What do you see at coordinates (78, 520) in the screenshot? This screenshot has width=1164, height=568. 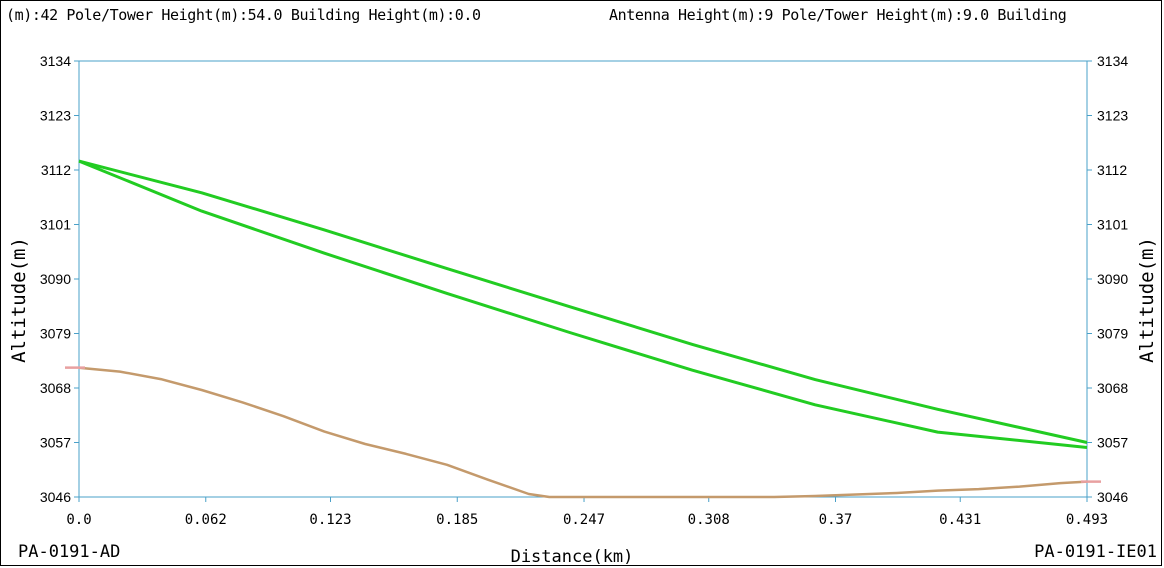 I see `x-tick-label: 0.0` at bounding box center [78, 520].